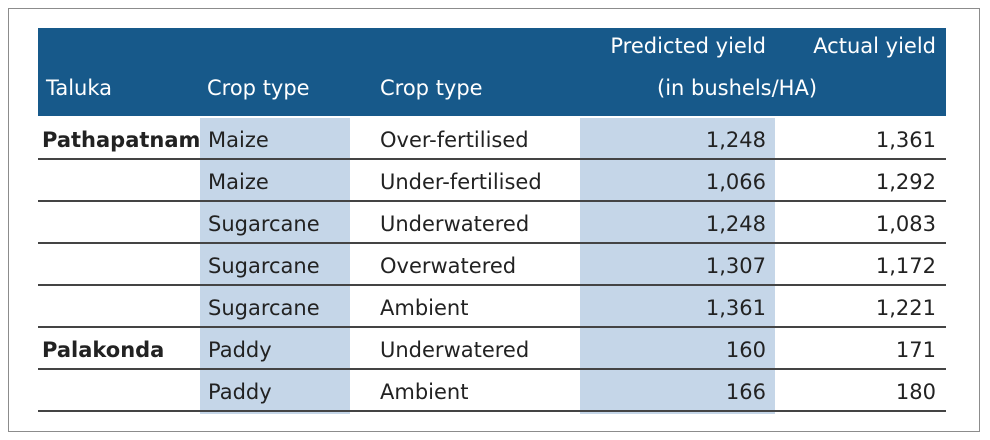  I want to click on predicted-cell: 166, so click(745, 392).